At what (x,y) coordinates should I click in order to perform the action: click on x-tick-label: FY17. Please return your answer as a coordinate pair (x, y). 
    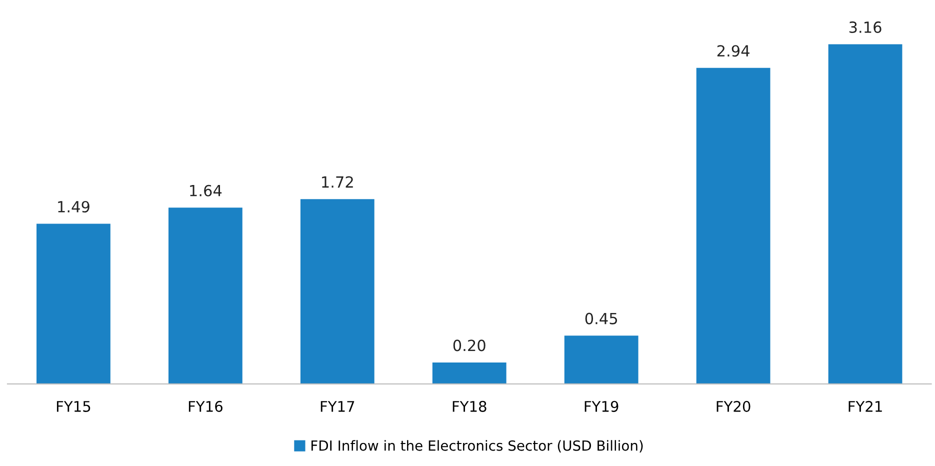
    Looking at the image, I should click on (337, 406).